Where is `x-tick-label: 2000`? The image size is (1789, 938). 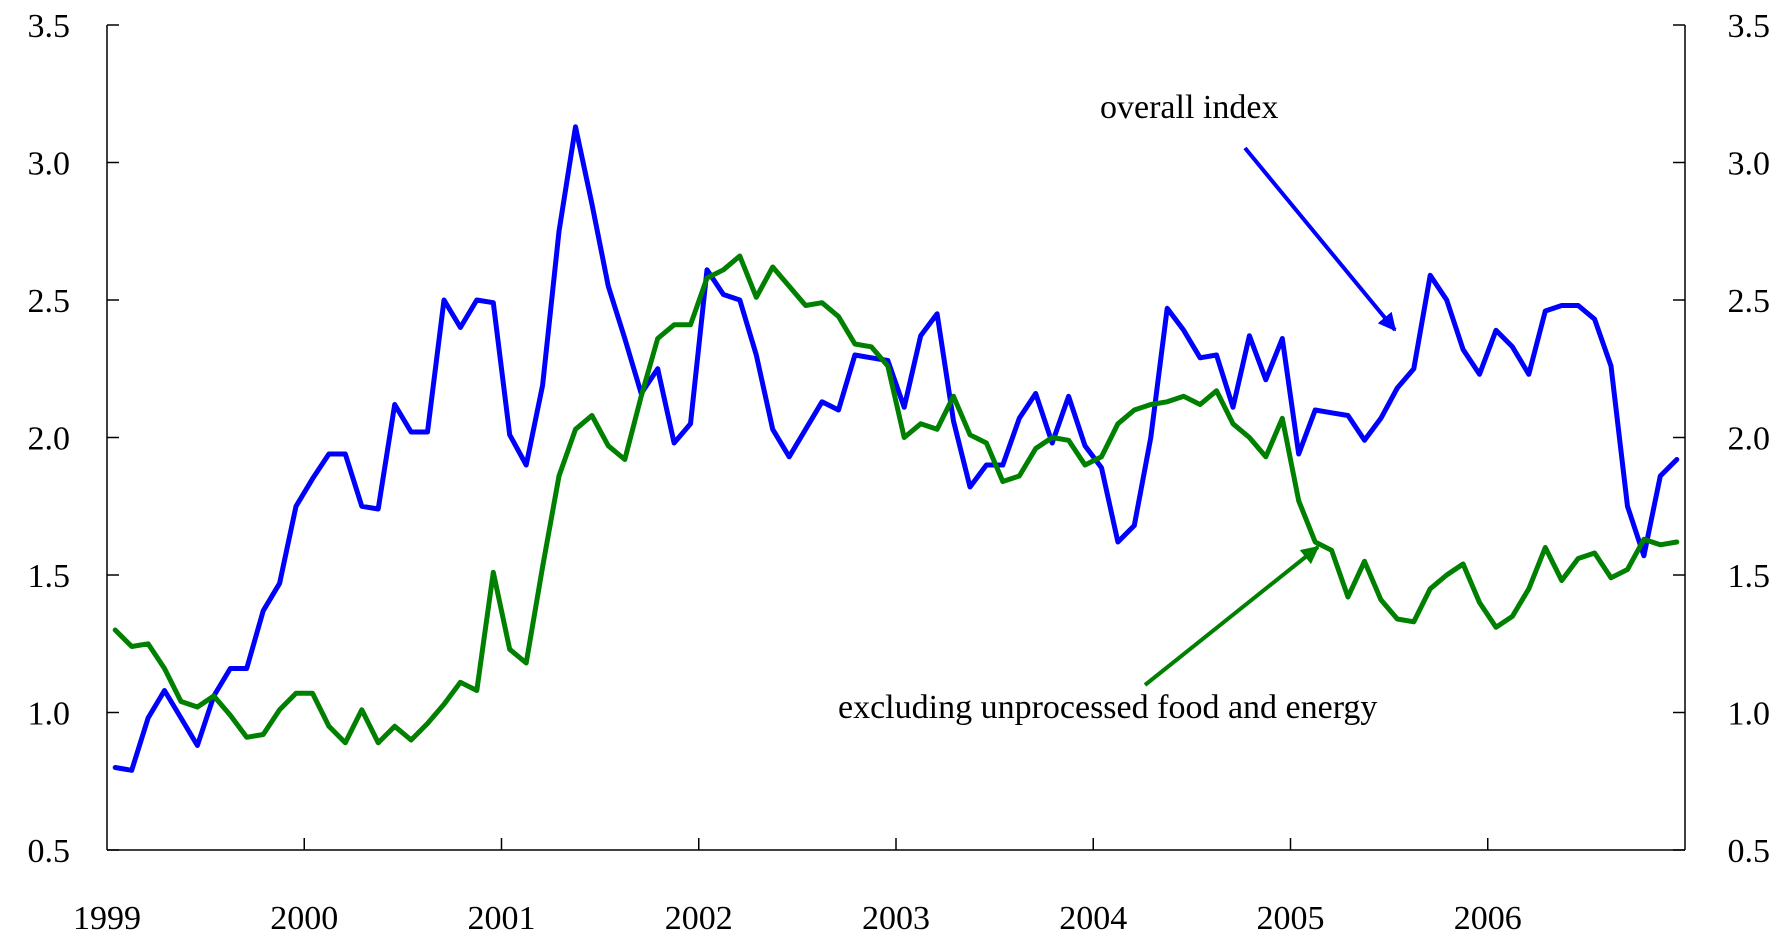 x-tick-label: 2000 is located at coordinates (304, 918).